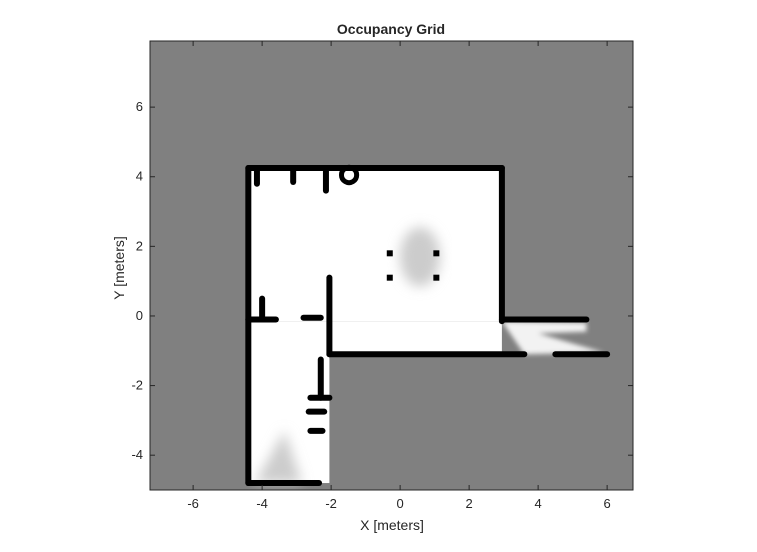  What do you see at coordinates (278, 457) in the screenshot?
I see `partial-region-corridor-scan-fan` at bounding box center [278, 457].